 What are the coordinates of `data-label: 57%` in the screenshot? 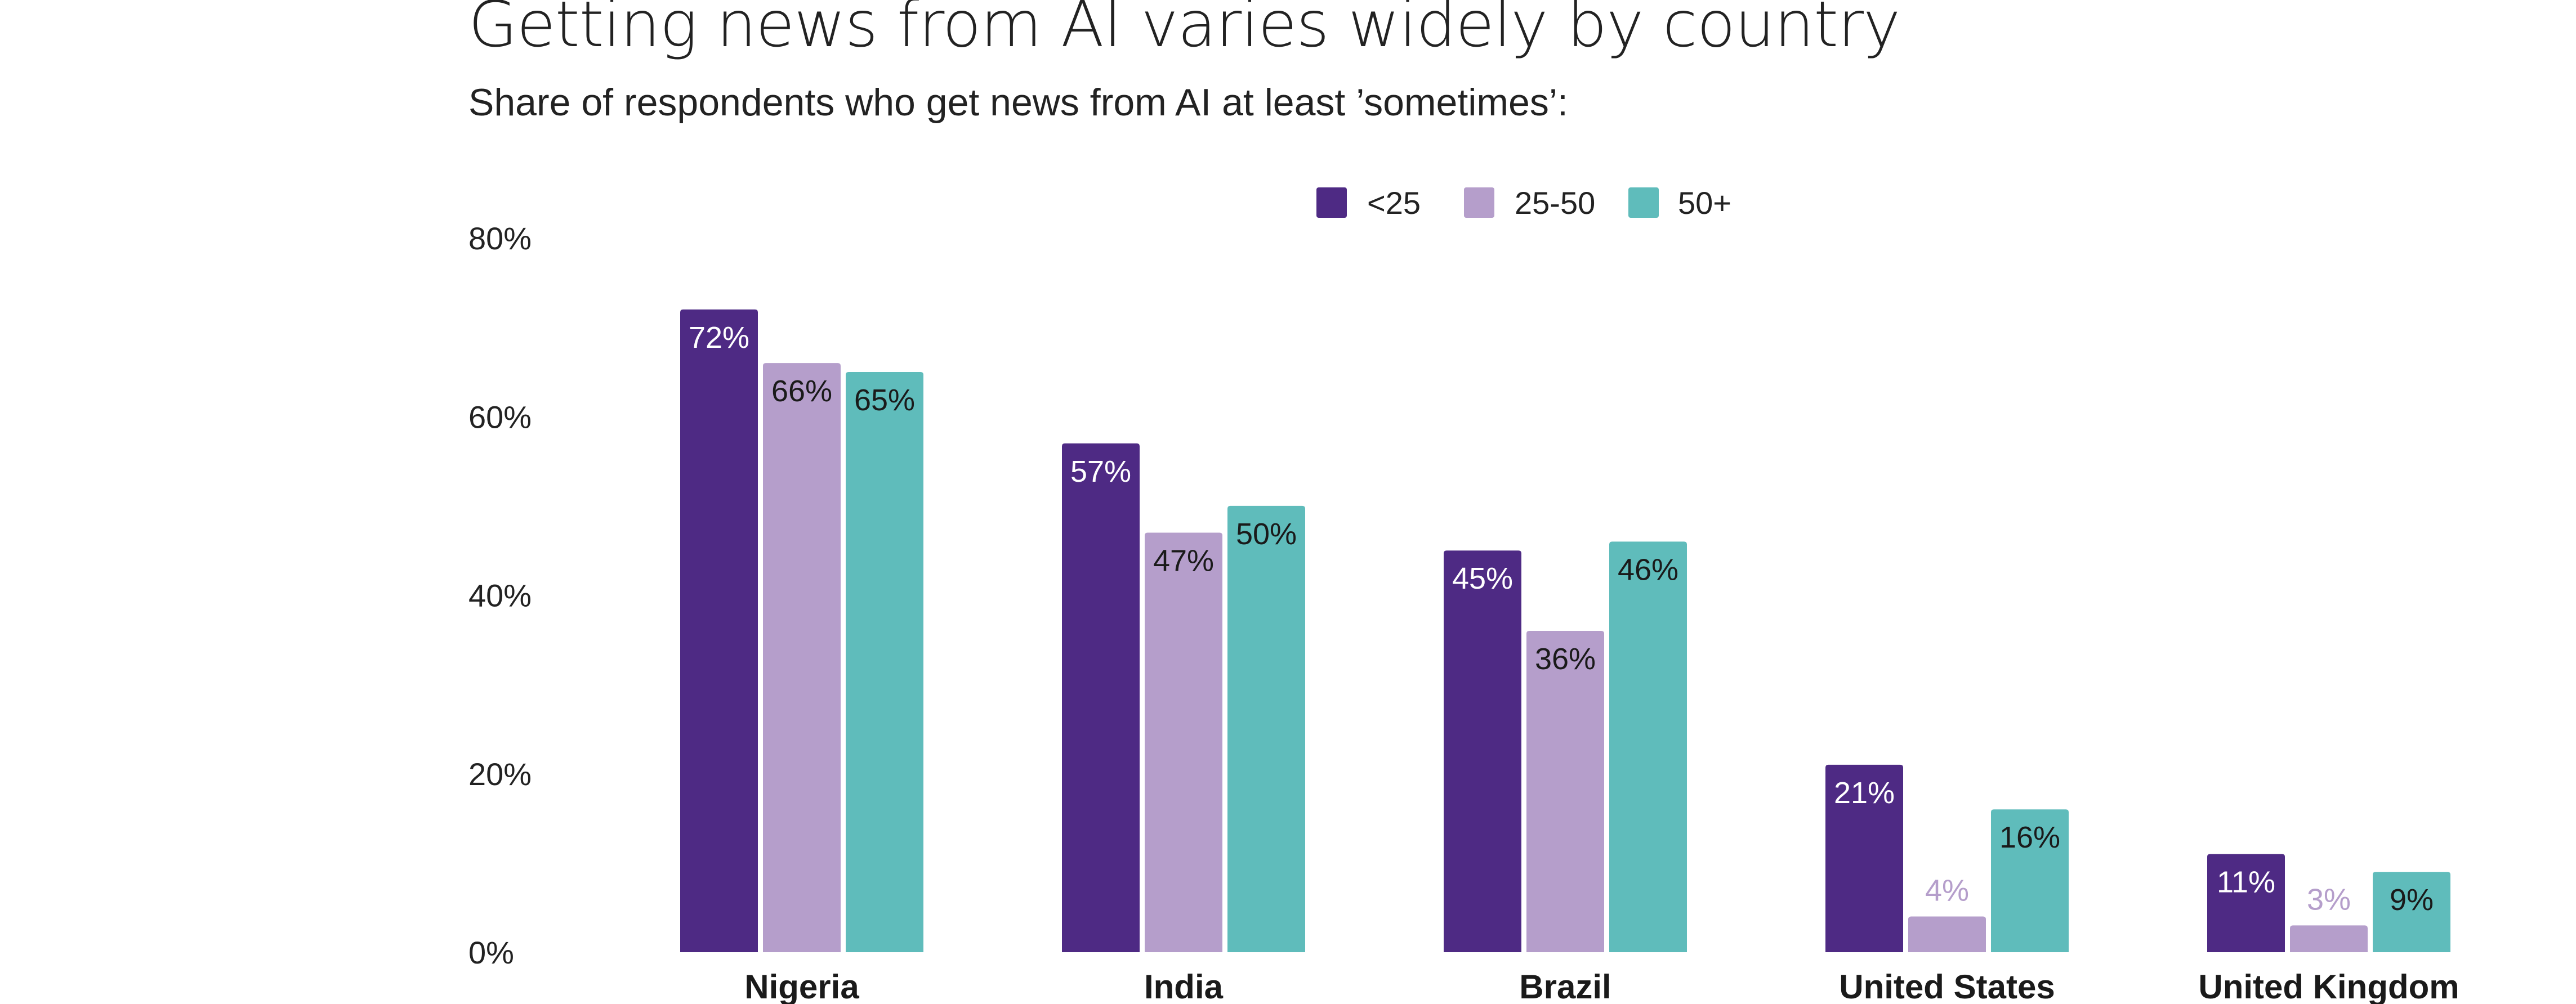 It's located at (1100, 471).